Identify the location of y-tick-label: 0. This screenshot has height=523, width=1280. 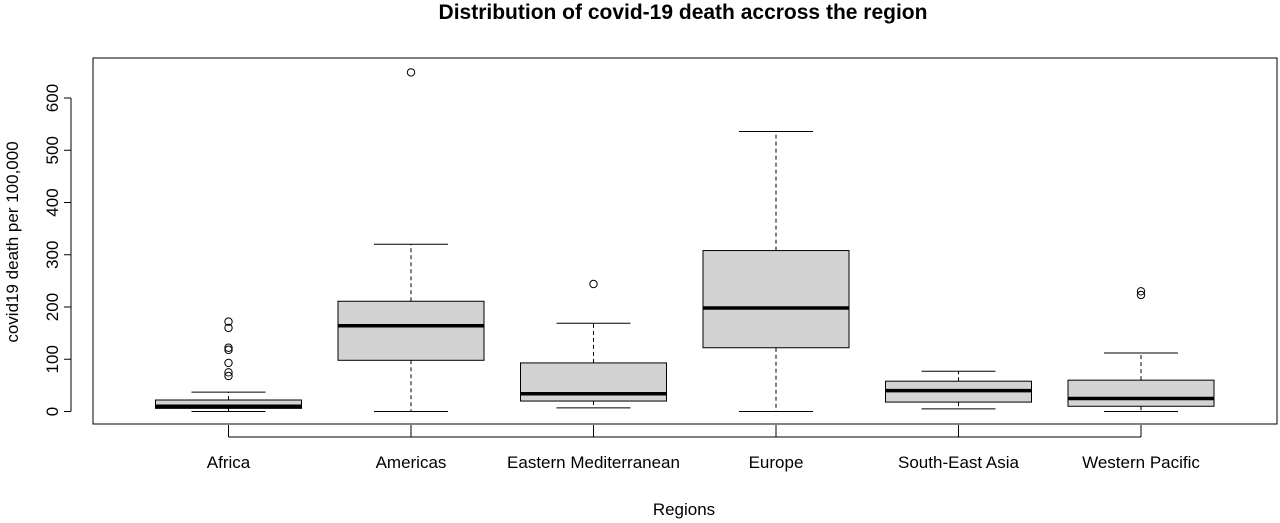
(52, 411).